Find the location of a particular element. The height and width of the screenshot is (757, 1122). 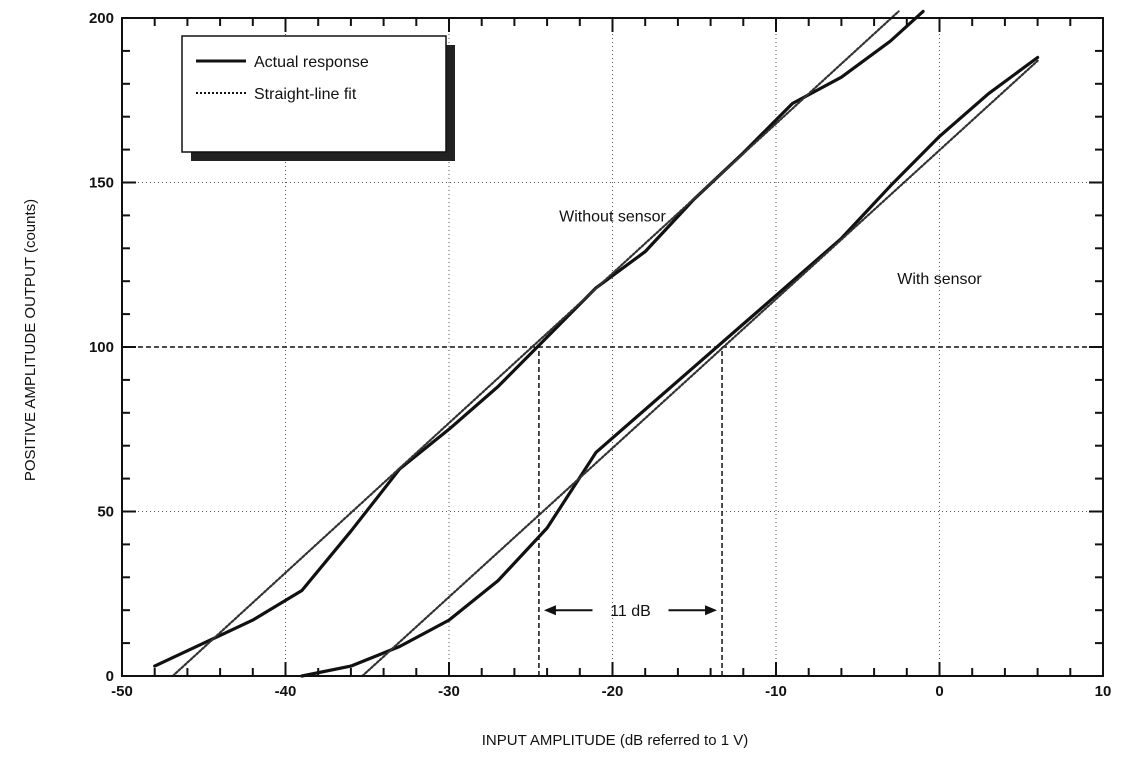

y-axis-label: POSITIVE AMPLITUDE OUTPUT (counts) is located at coordinates (30, 340).